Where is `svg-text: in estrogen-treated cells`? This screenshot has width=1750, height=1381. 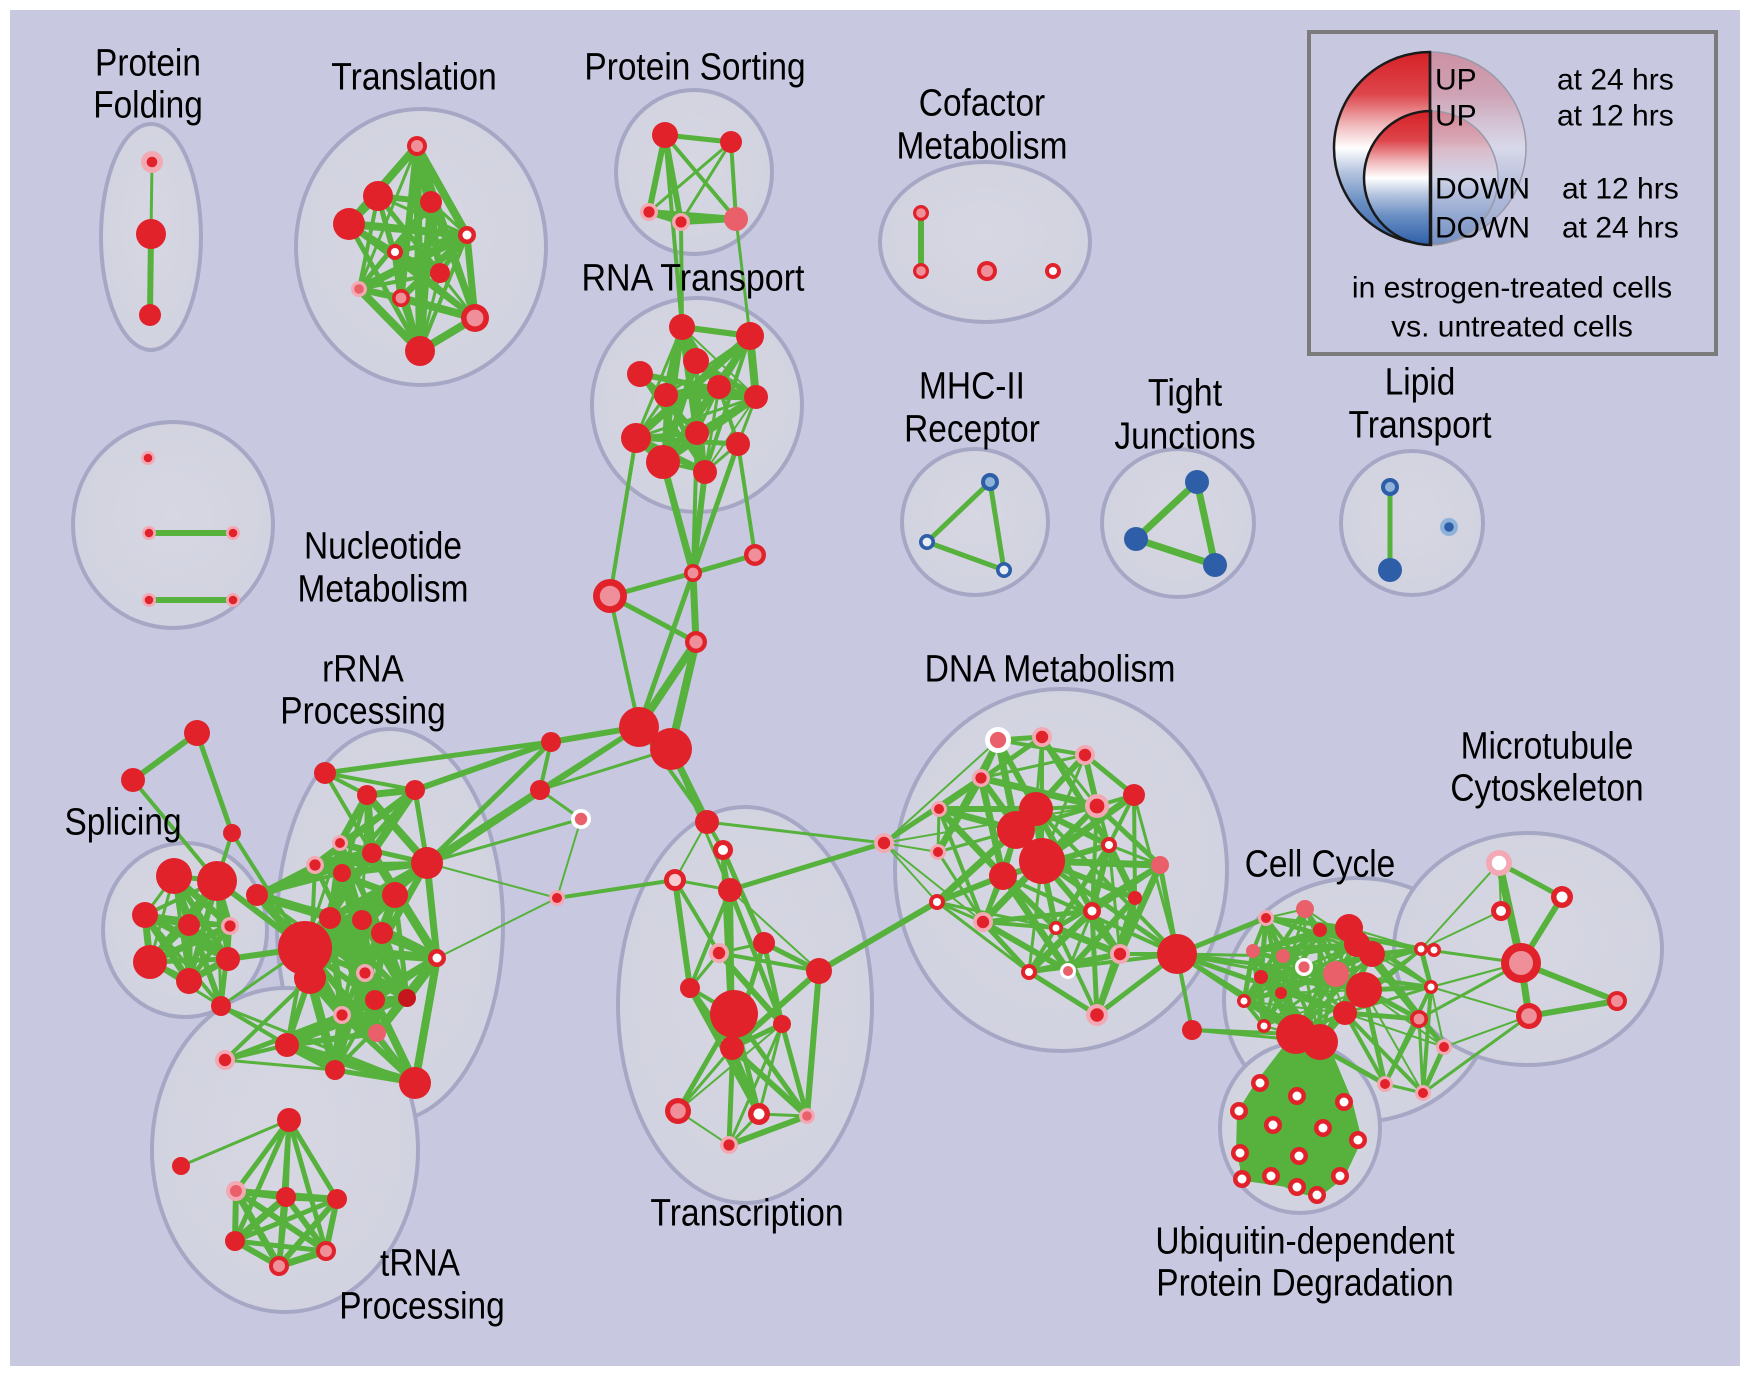 svg-text: in estrogen-treated cells is located at coordinates (1512, 288).